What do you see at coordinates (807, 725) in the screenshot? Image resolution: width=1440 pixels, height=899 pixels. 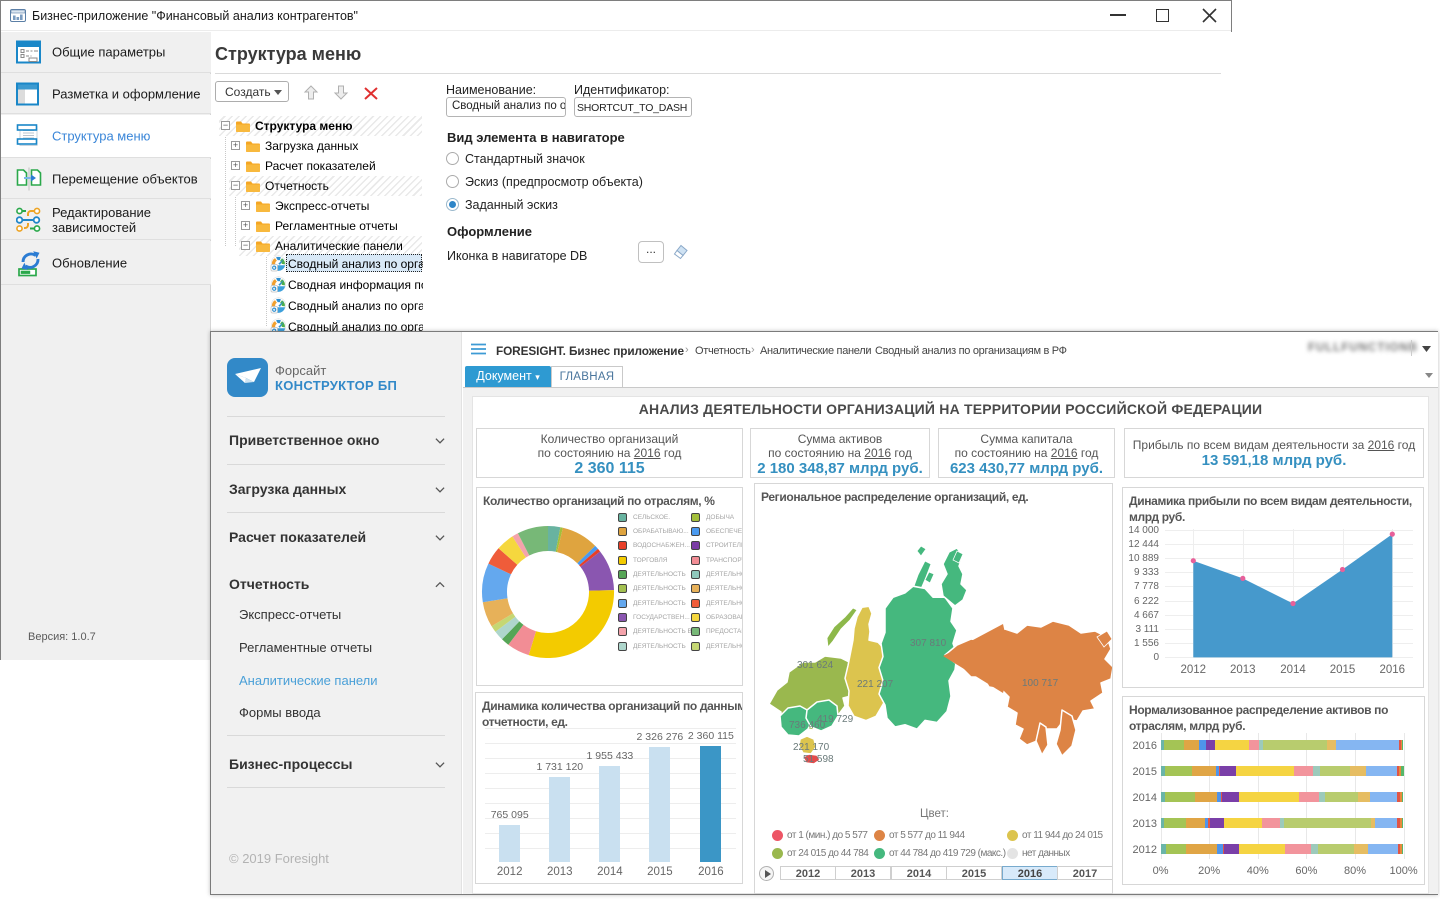 I see `svg-text: 736 460` at bounding box center [807, 725].